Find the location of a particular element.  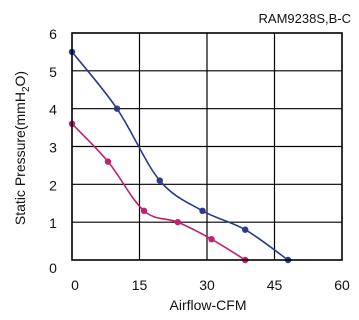

x-axis-ticks: 0 15 30 45 60 is located at coordinates (210, 285).